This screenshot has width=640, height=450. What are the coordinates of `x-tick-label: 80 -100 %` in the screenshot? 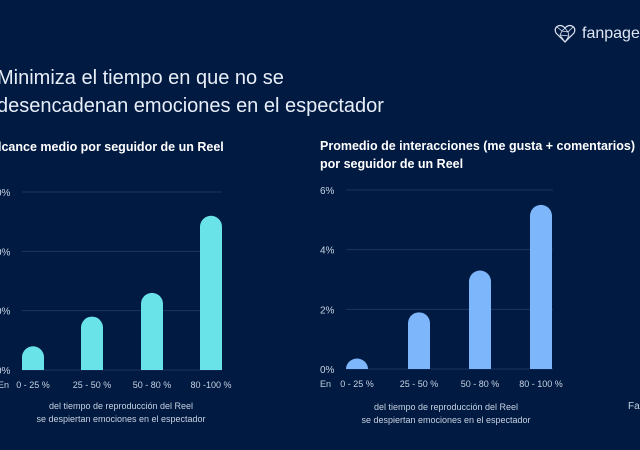 It's located at (210, 385).